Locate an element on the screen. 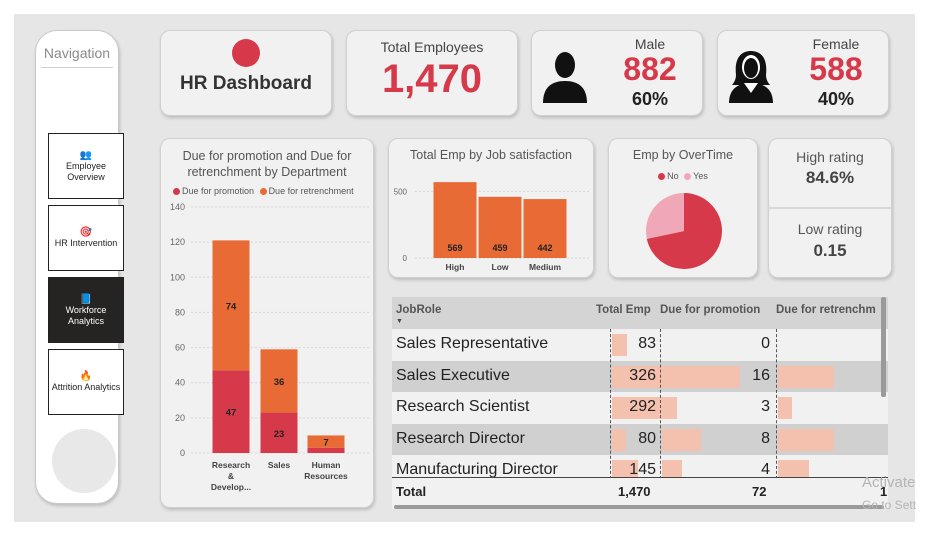 The height and width of the screenshot is (535, 927). dashboard-title: HR Dashboard is located at coordinates (246, 83).